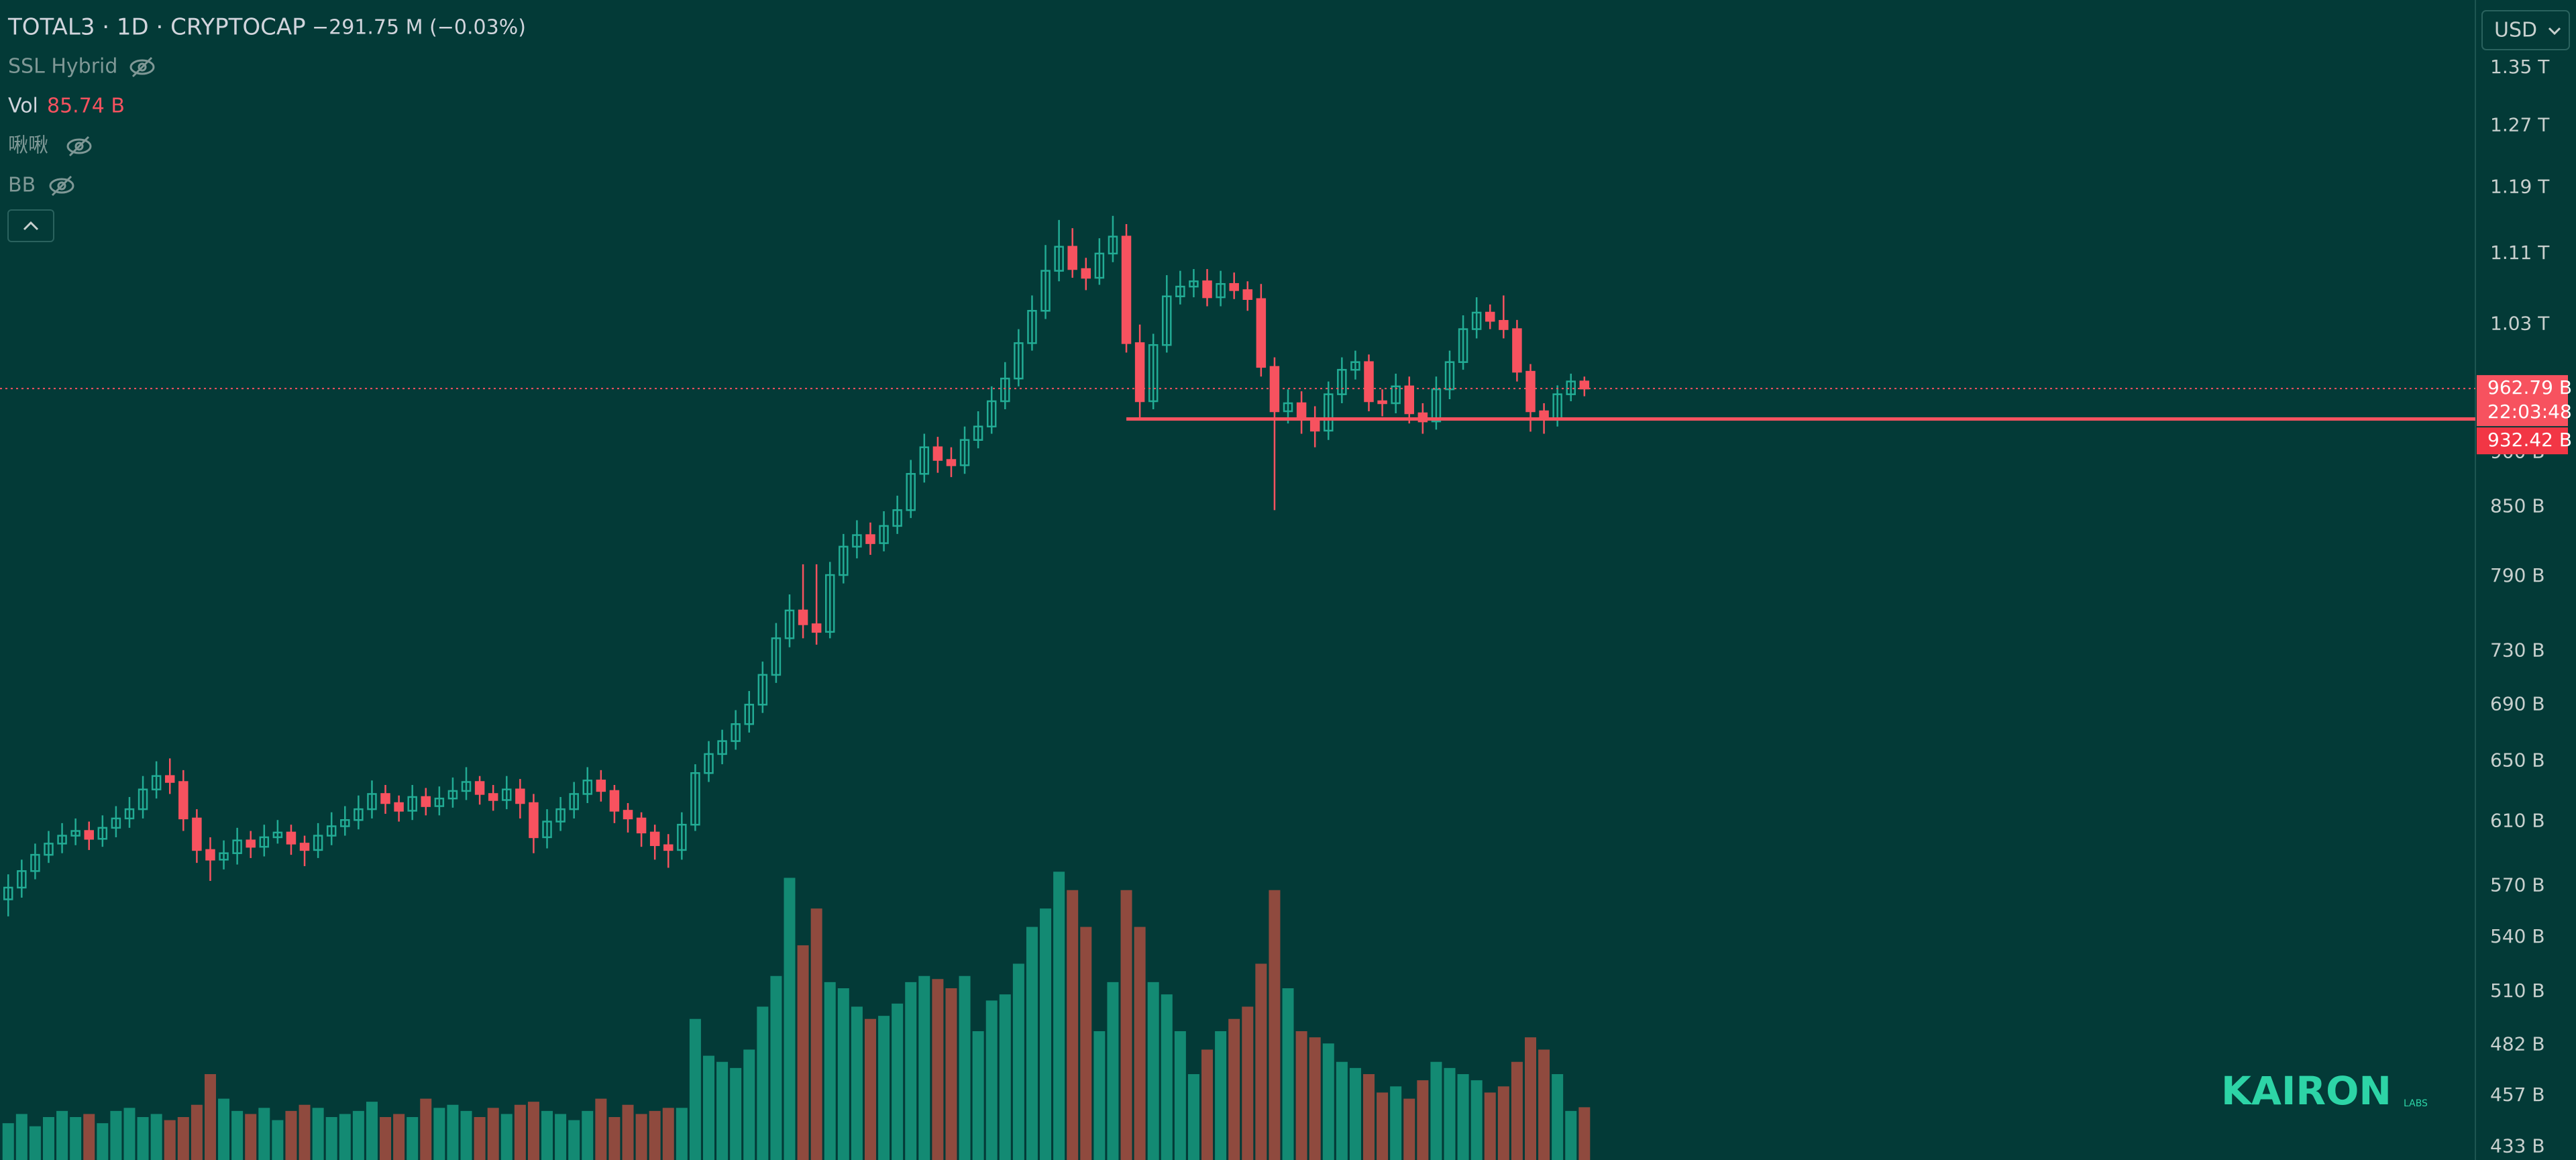  I want to click on y-tick-label: 730 B, so click(2517, 650).